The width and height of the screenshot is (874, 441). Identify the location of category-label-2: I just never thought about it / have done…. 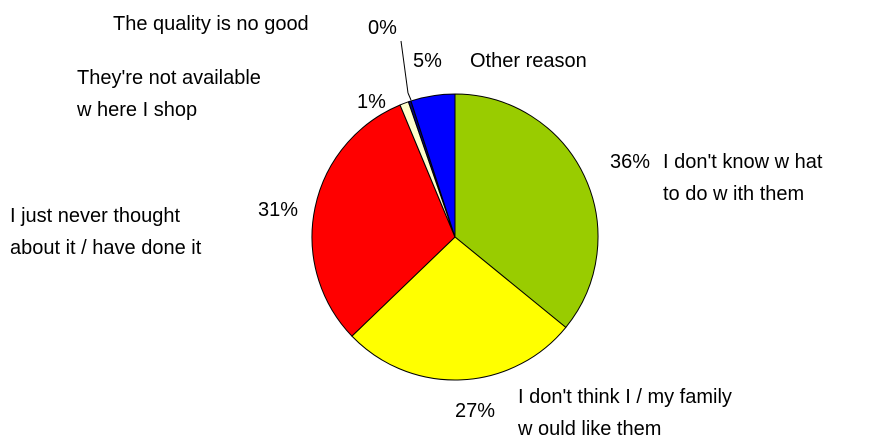
(106, 232).